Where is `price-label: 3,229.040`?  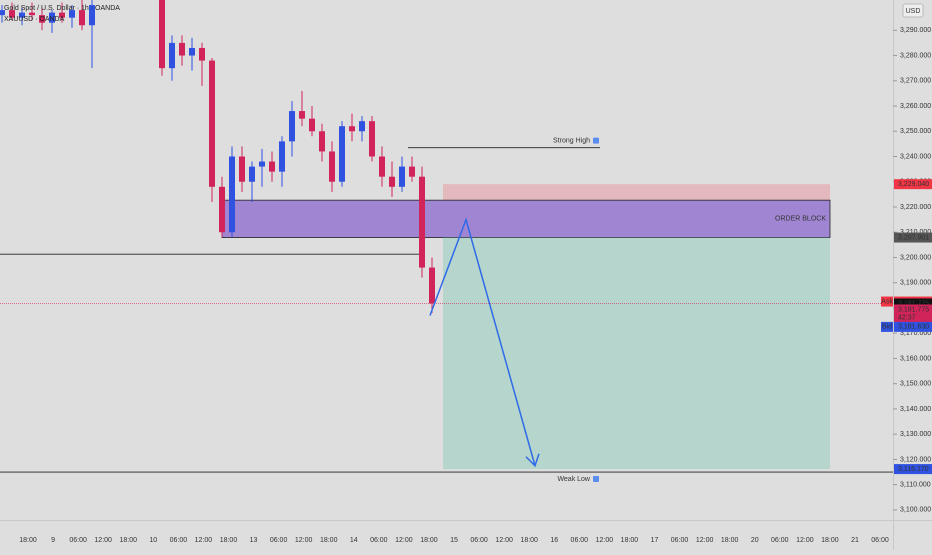
price-label: 3,229.040 is located at coordinates (913, 184).